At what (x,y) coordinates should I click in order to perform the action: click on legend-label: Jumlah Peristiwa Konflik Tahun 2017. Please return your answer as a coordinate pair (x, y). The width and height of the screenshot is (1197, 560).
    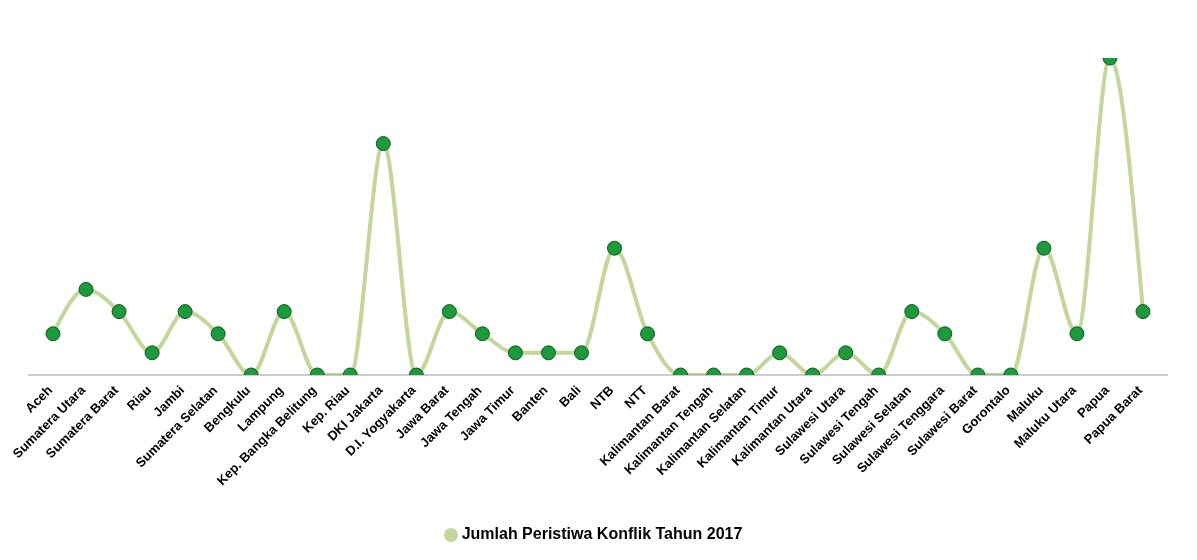
    Looking at the image, I should click on (602, 533).